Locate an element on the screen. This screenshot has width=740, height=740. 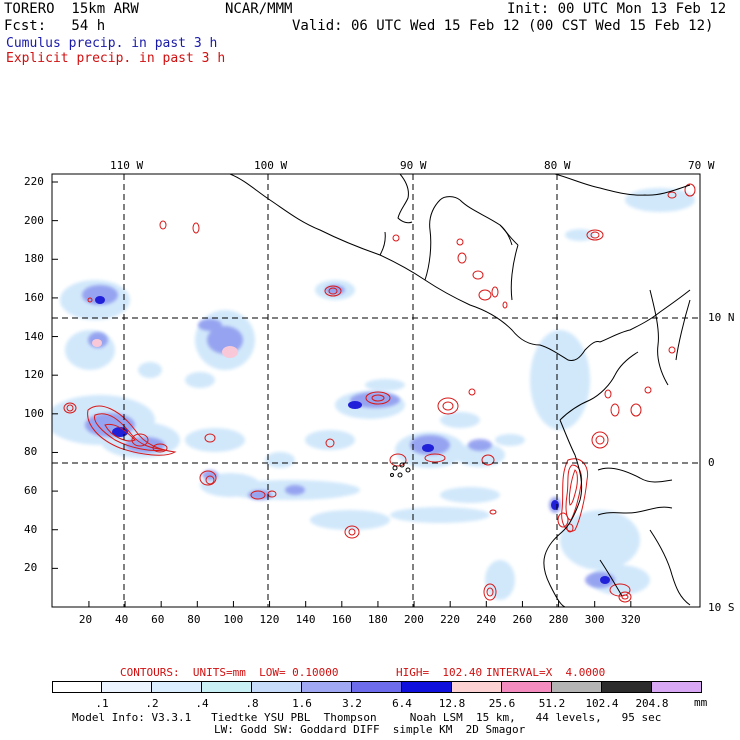
x-tick-label: 80 is located at coordinates (194, 619).